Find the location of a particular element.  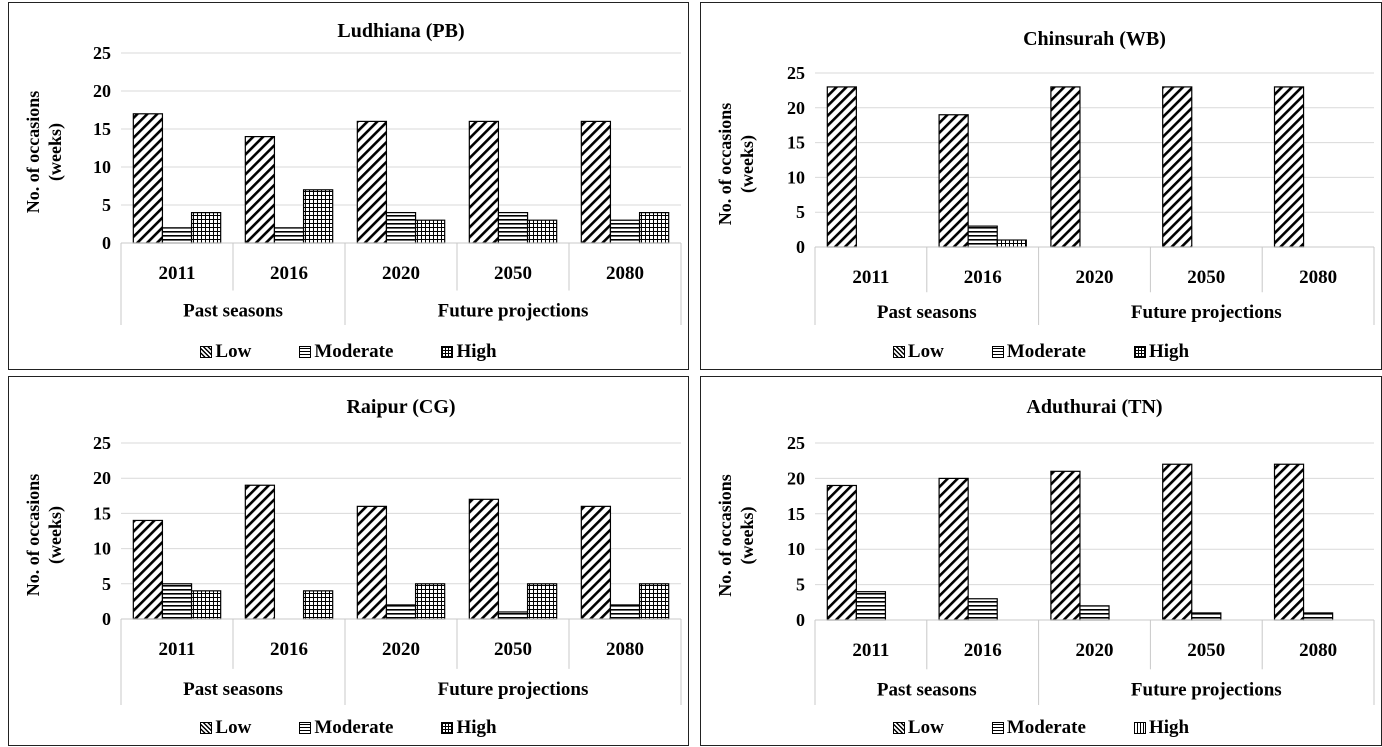

chart-title: Aduthurai (TN) is located at coordinates (1094, 407).